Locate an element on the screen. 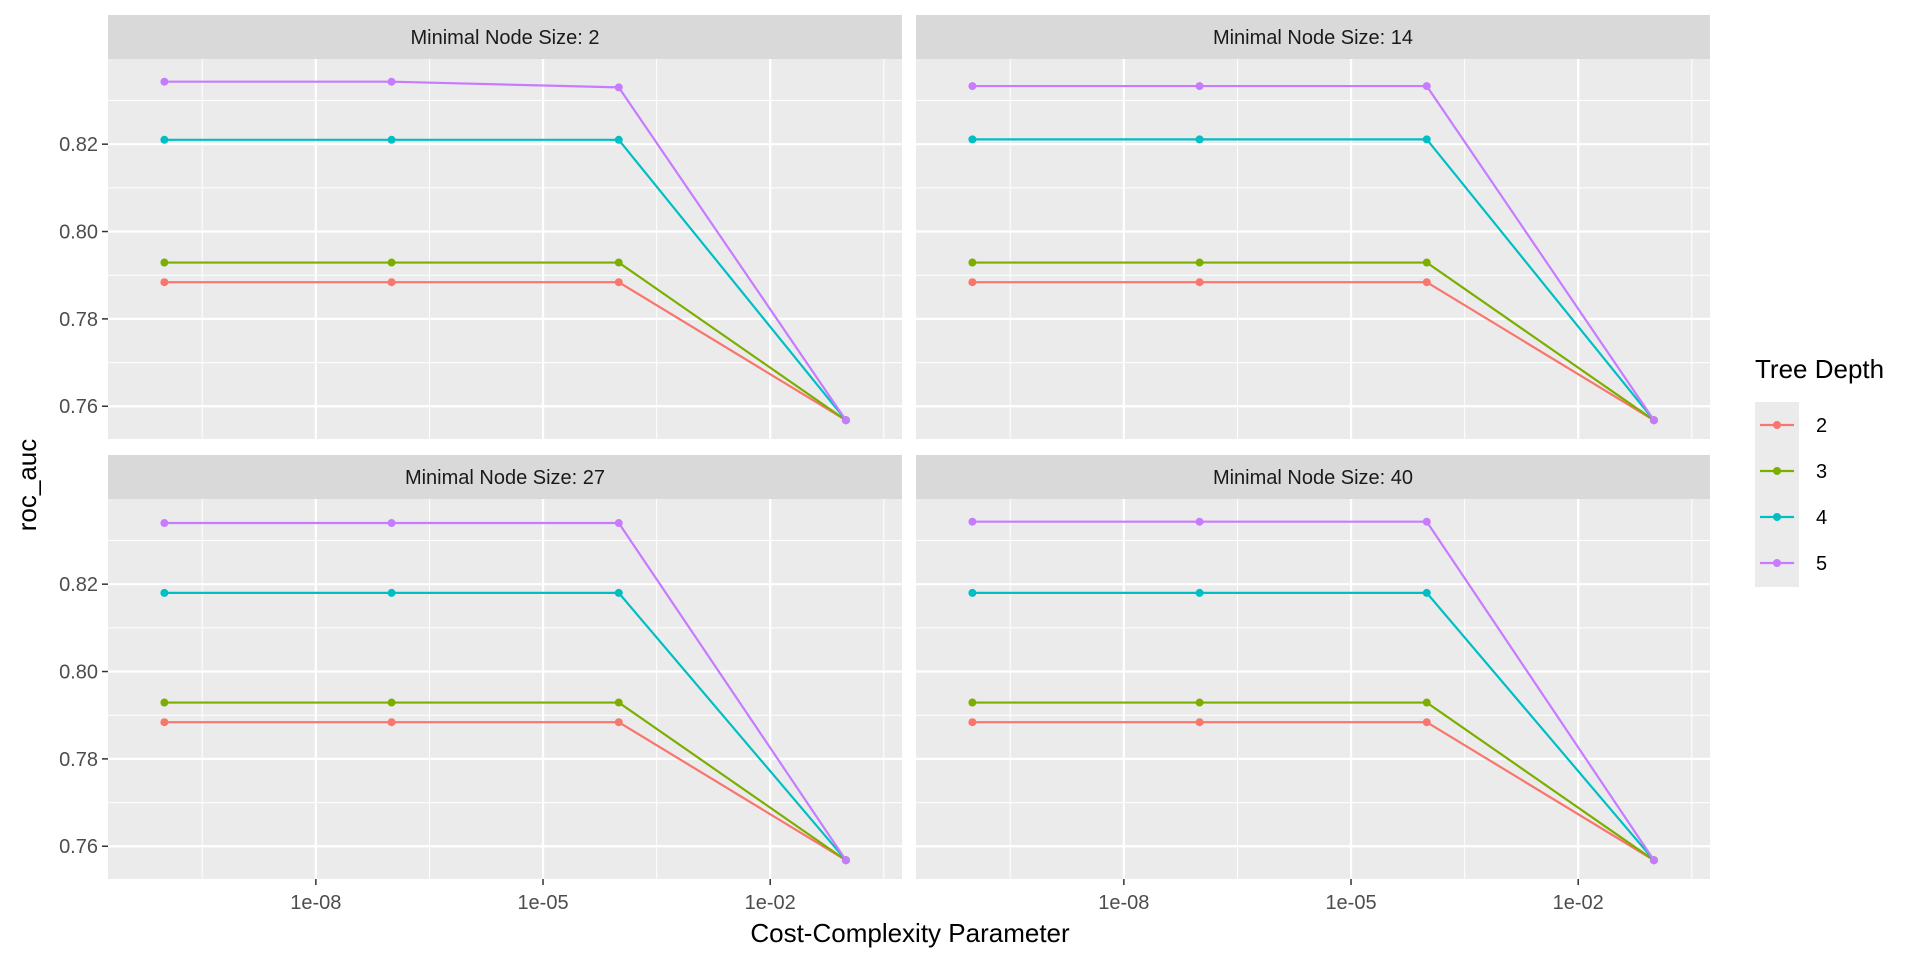 The image size is (1920, 960). legend-entry-label: 2 is located at coordinates (1821, 426).